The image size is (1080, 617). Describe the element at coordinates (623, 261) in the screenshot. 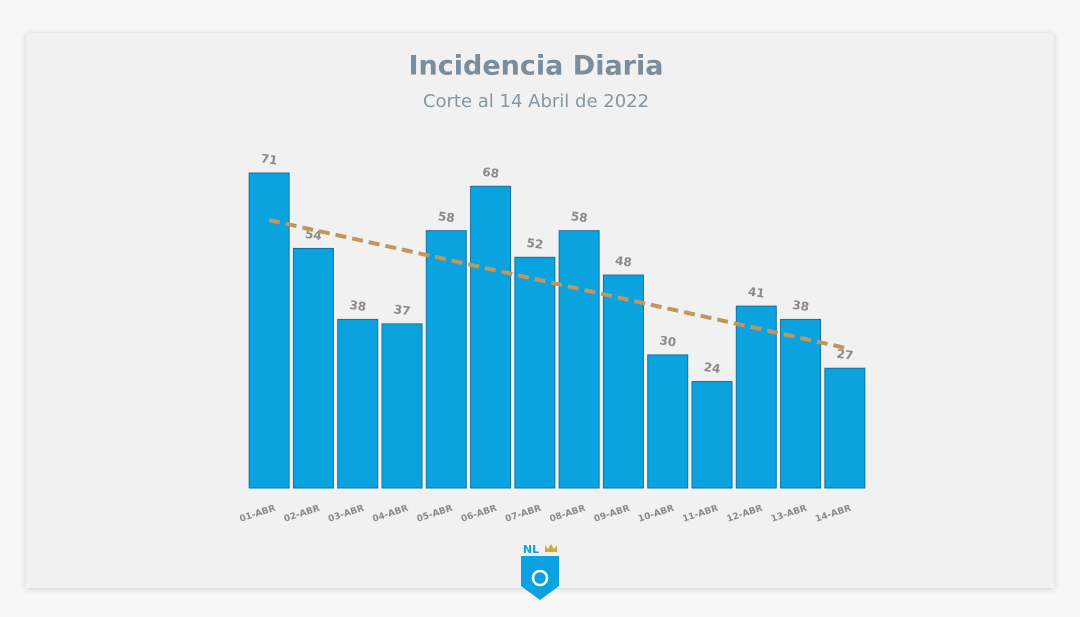

I see `value-label: 48` at that location.